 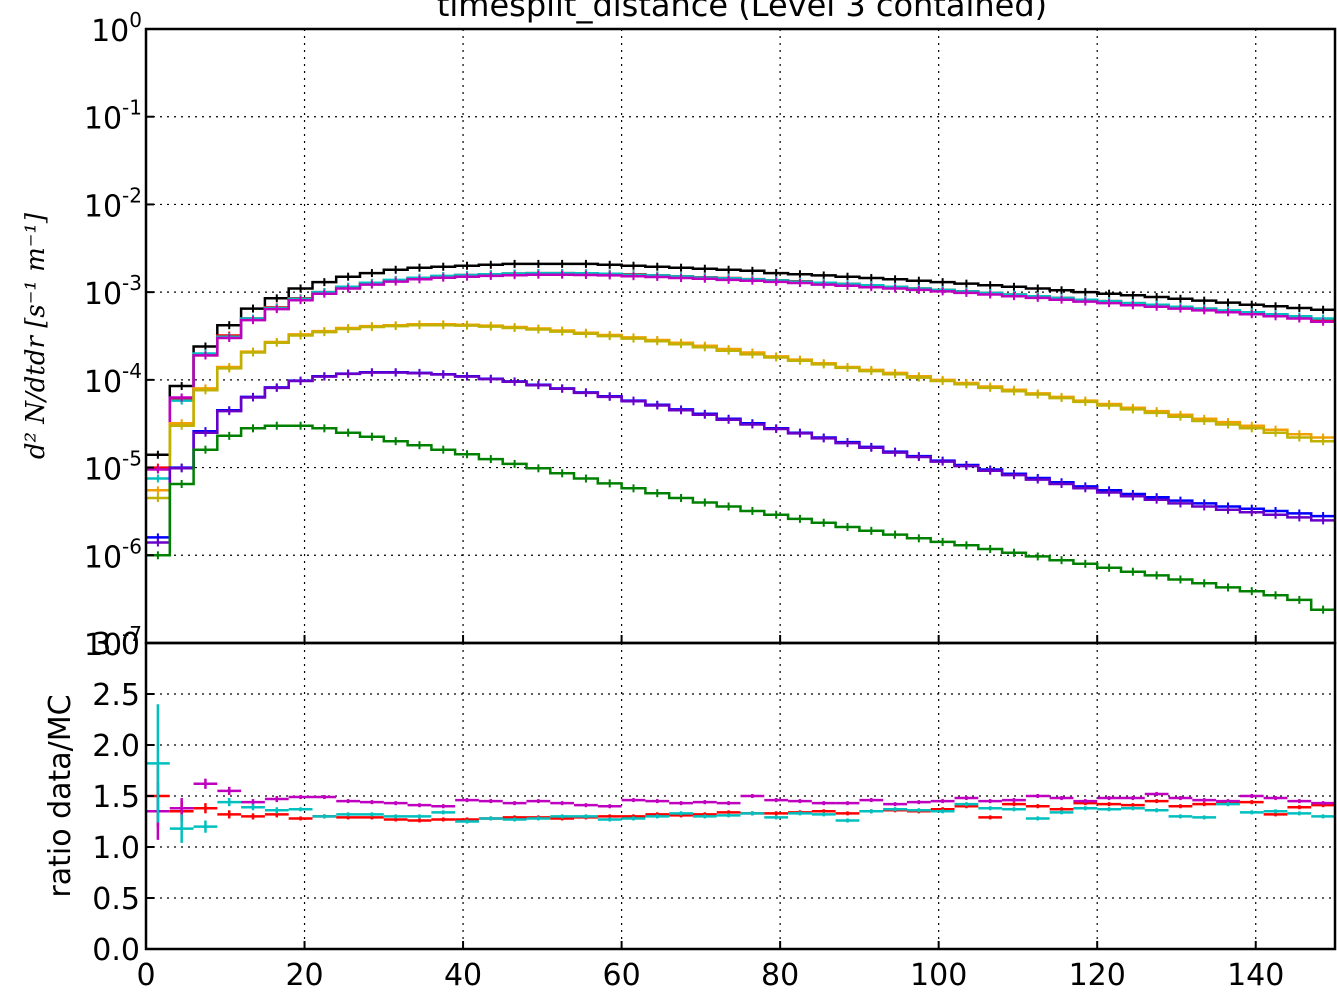 What do you see at coordinates (116, 899) in the screenshot?
I see `ratio-y-tick-label: 0.5` at bounding box center [116, 899].